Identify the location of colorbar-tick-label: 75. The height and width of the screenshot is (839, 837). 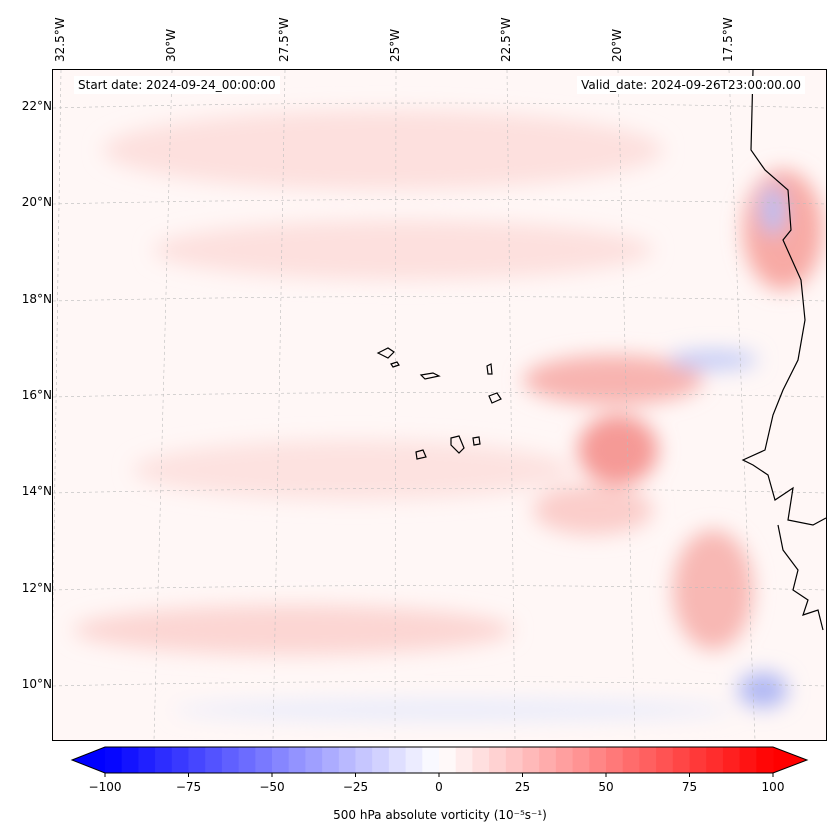
(689, 787).